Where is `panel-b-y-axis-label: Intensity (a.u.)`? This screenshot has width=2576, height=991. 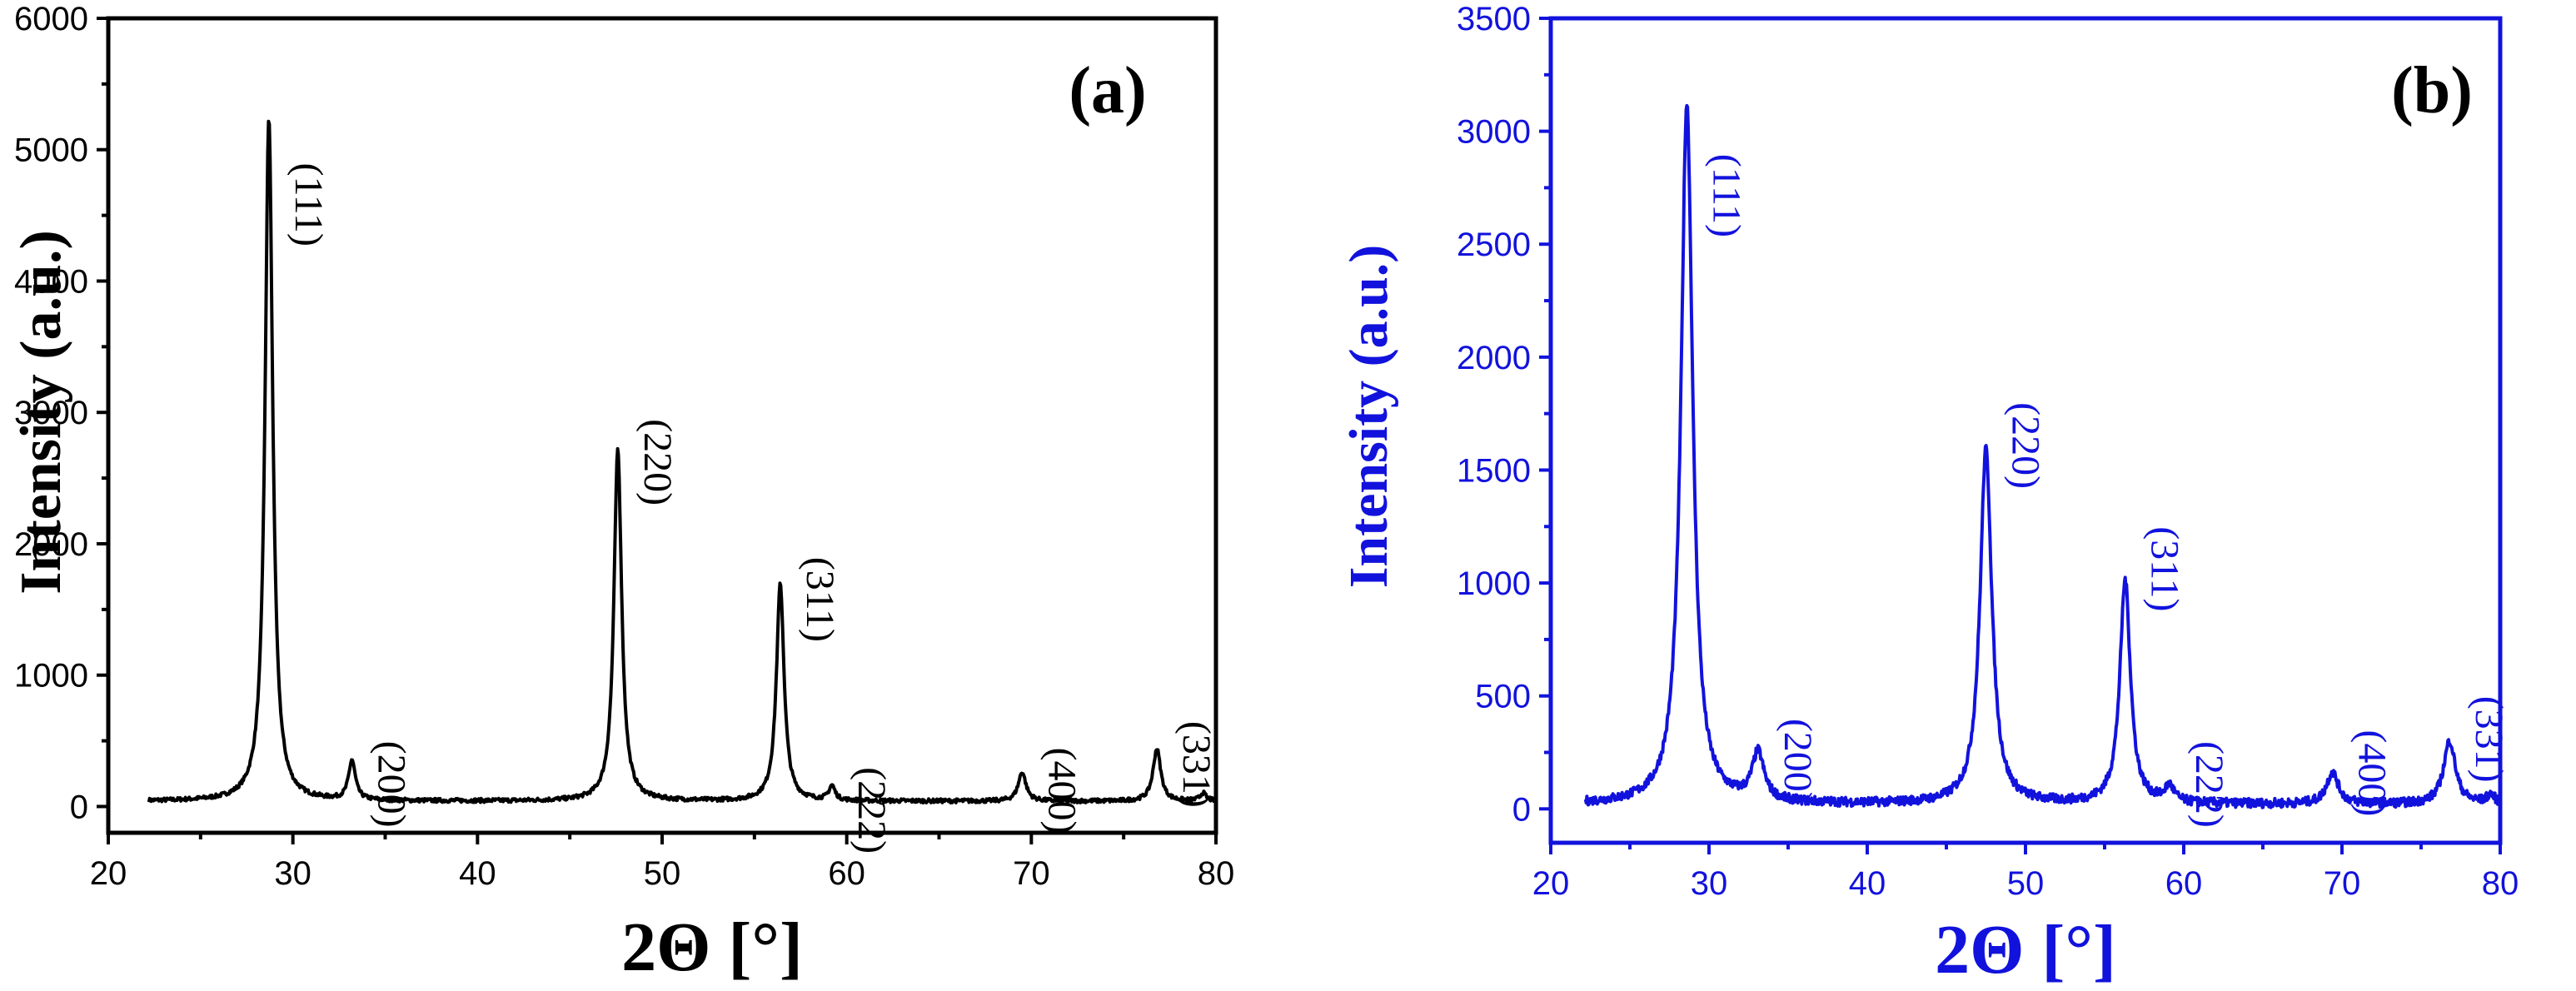 panel-b-y-axis-label: Intensity (a.u.) is located at coordinates (1368, 417).